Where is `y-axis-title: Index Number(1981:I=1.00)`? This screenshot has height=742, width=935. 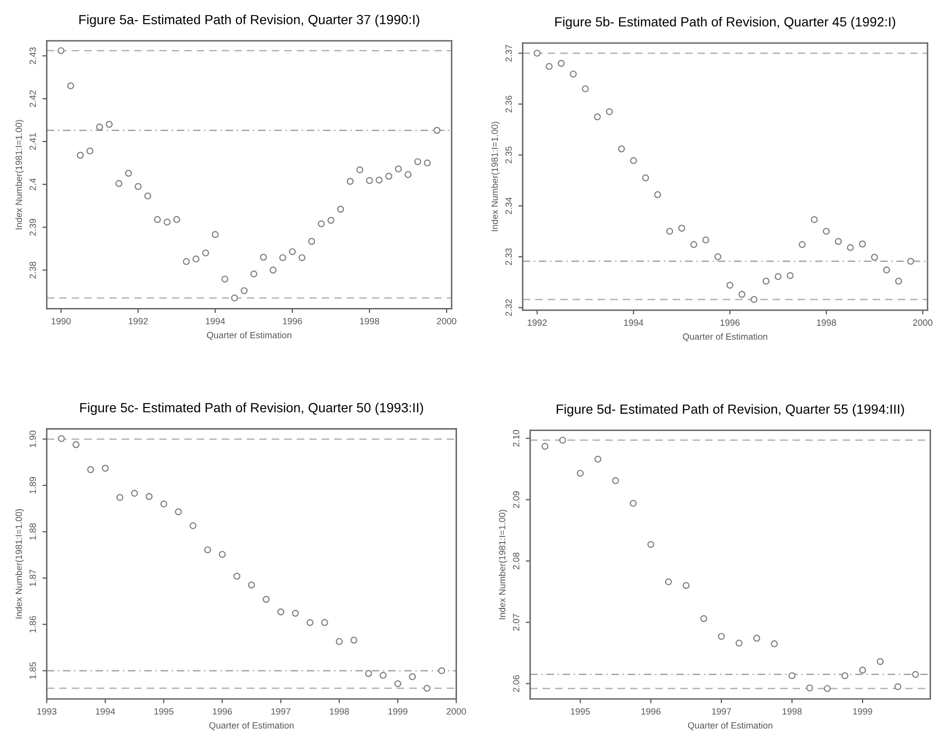 y-axis-title: Index Number(1981:I=1.00) is located at coordinates (19, 175).